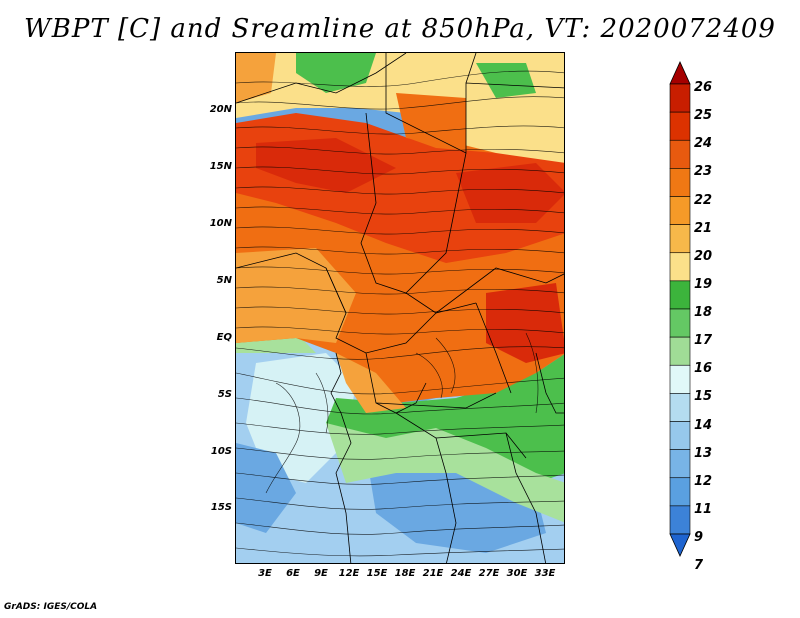  I want to click on lon-tick-label: 12E, so click(349, 573).